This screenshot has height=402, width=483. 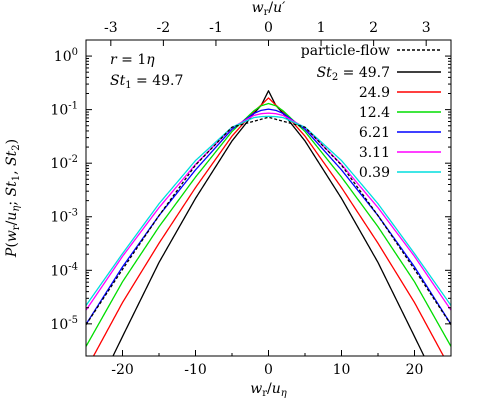 I want to click on x-axis-title: wr/uη, so click(x=268, y=390).